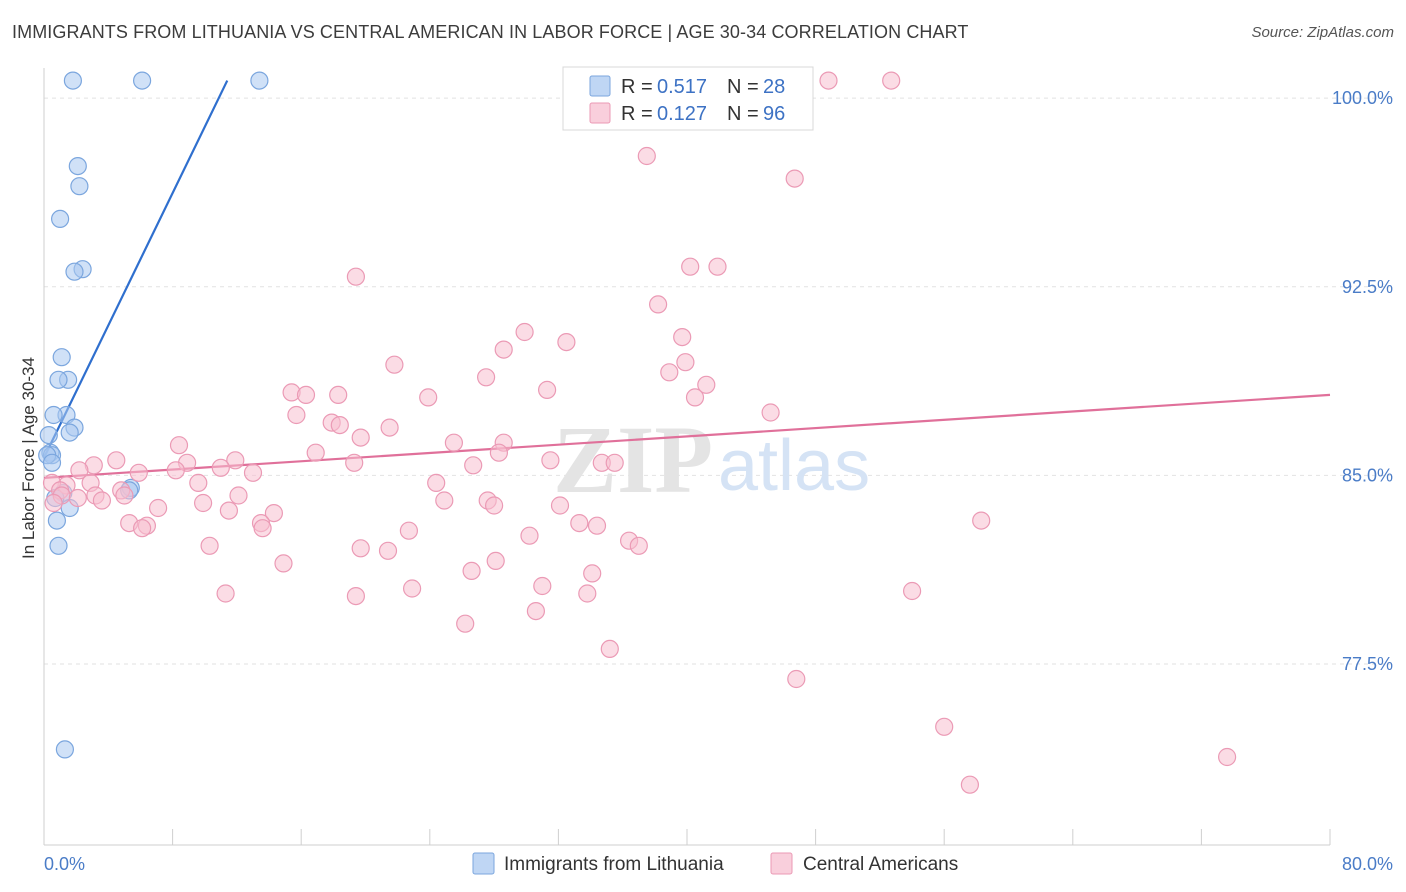 This screenshot has width=1406, height=892. What do you see at coordinates (1362, 381) in the screenshot?
I see `y-tick-labels: 77.5% 85.0% 92.5% 100.0%` at bounding box center [1362, 381].